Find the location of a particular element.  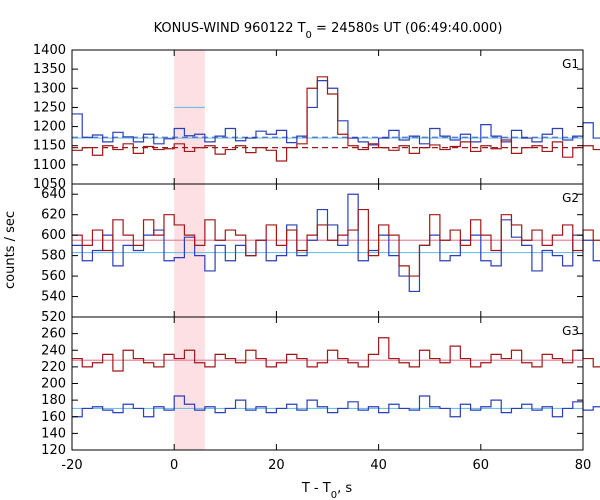

y-axis-label: counts / sec is located at coordinates (10, 250).